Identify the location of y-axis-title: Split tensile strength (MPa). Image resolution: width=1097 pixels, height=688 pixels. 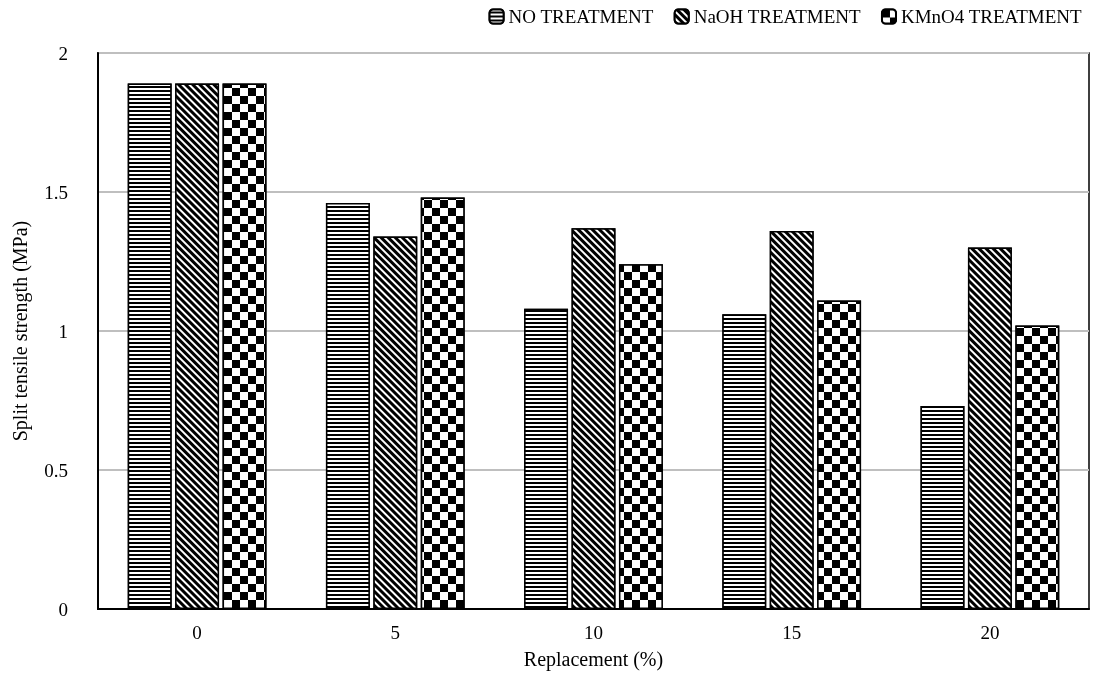
(20, 331).